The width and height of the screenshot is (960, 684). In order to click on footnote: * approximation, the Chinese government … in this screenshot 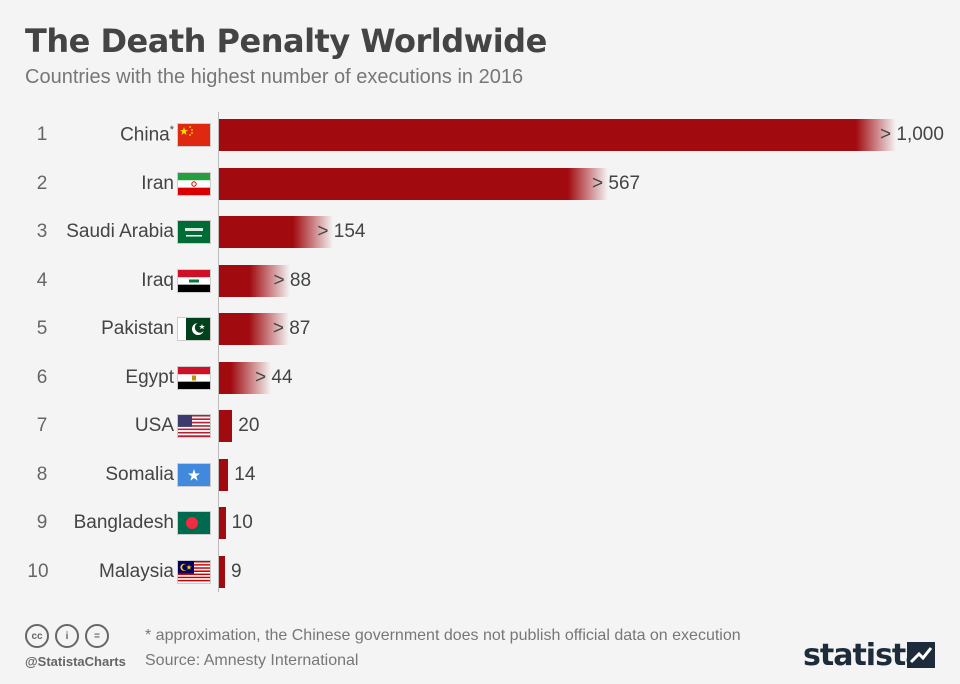, I will do `click(443, 635)`.